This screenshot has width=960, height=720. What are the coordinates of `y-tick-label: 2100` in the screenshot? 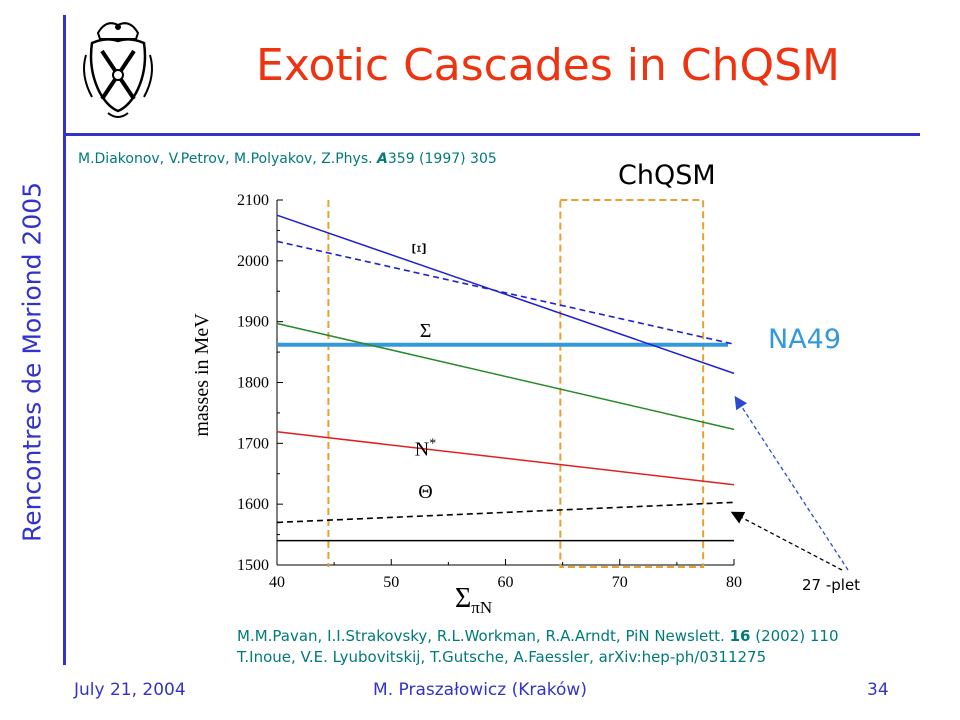 It's located at (253, 200).